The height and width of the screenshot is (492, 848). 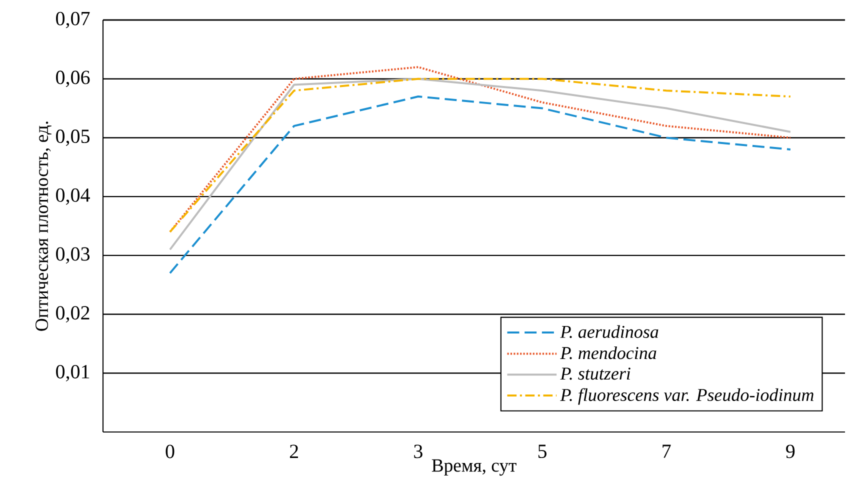 I want to click on y-tick-label: 0,05, so click(x=73, y=138).